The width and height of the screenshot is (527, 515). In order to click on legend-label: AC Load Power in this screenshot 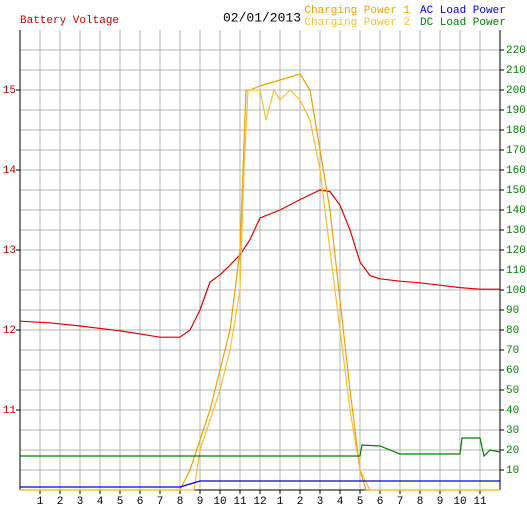, I will do `click(463, 11)`.